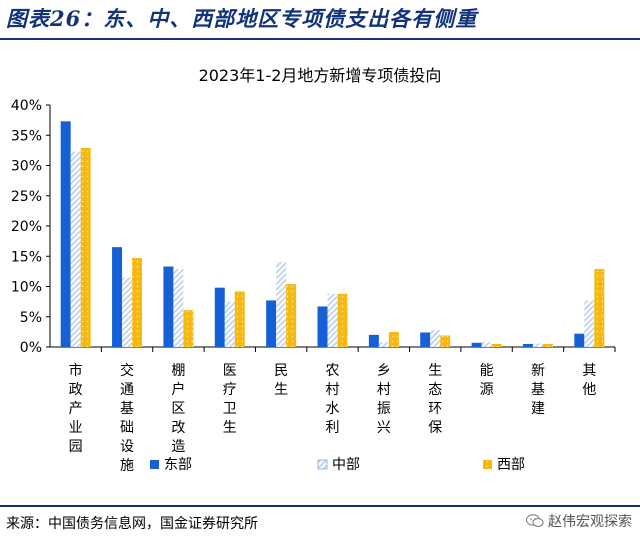 This screenshot has width=640, height=538. I want to click on title-divider, so click(320, 39).